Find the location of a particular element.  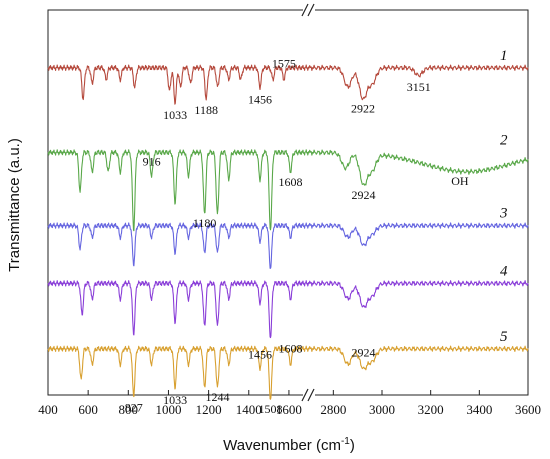

x-tick-label-800: 800 is located at coordinates (129, 409).